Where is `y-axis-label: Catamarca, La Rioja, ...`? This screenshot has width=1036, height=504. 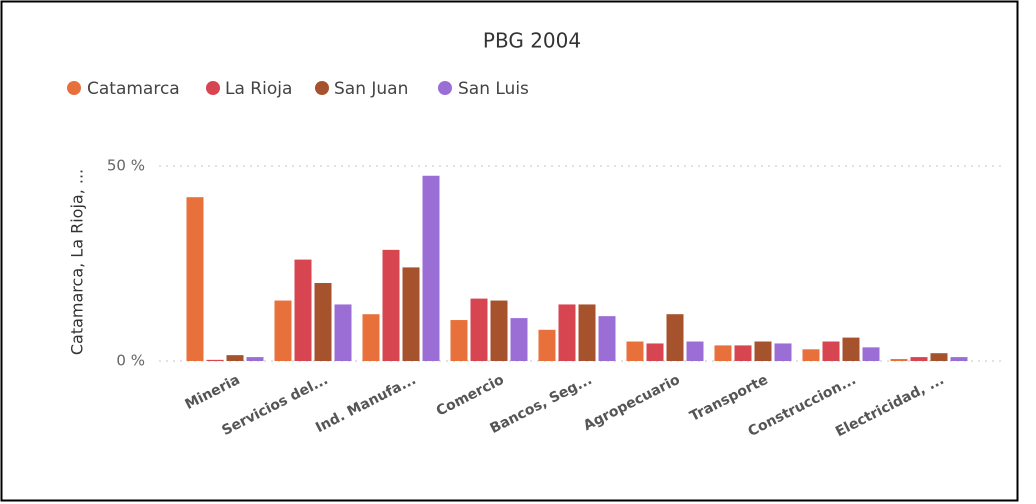 y-axis-label: Catamarca, La Rioja, ... is located at coordinates (77, 262).